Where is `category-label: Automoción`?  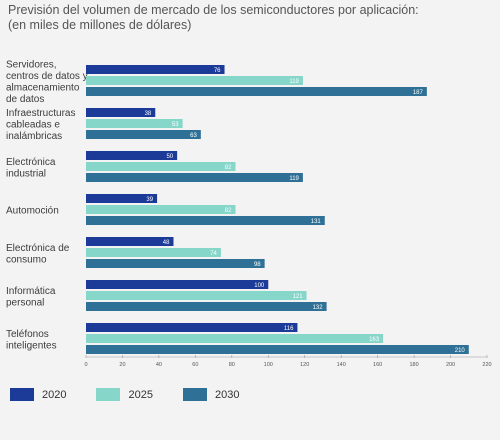
category-label: Automoción is located at coordinates (32, 211).